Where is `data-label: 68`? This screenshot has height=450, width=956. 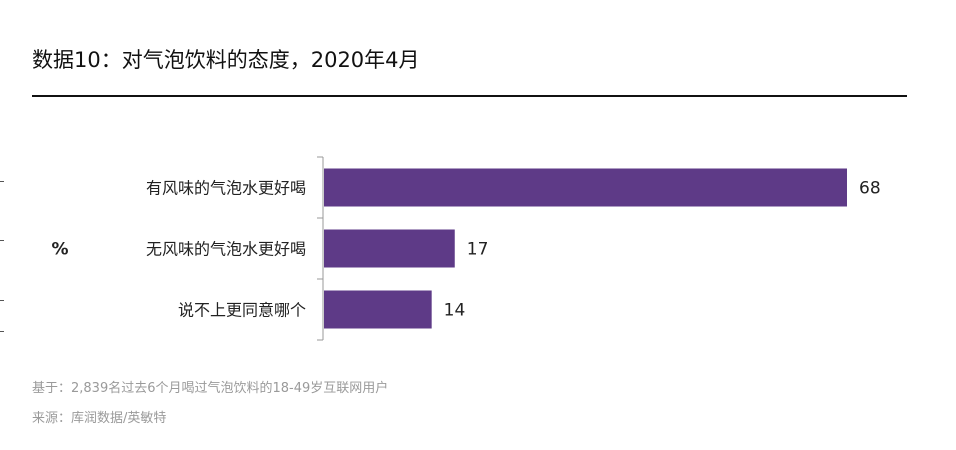
data-label: 68 is located at coordinates (870, 189).